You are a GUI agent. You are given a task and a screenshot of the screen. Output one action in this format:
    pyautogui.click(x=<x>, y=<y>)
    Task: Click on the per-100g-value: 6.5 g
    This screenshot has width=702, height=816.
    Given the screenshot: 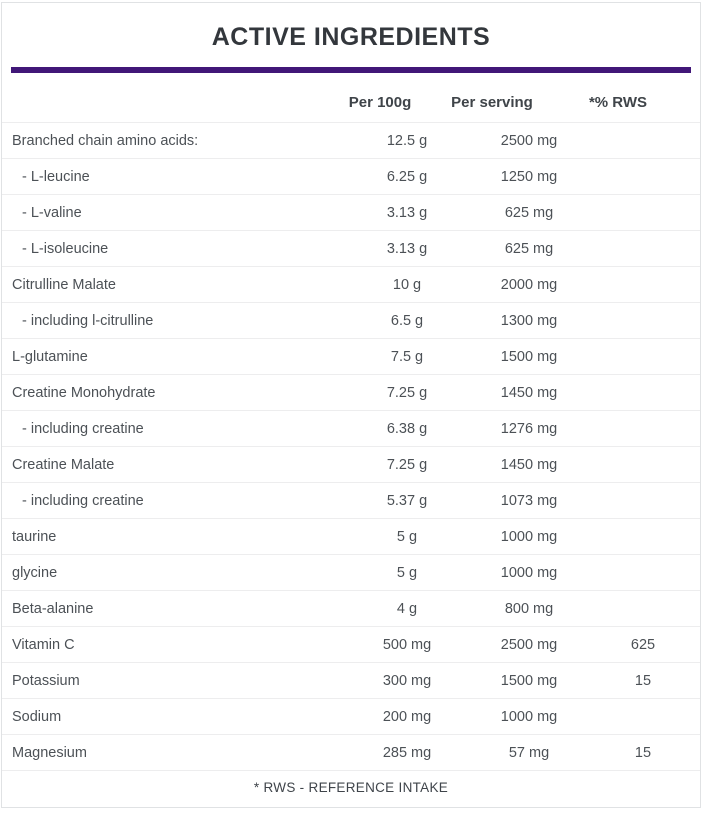 What is the action you would take?
    pyautogui.click(x=407, y=320)
    